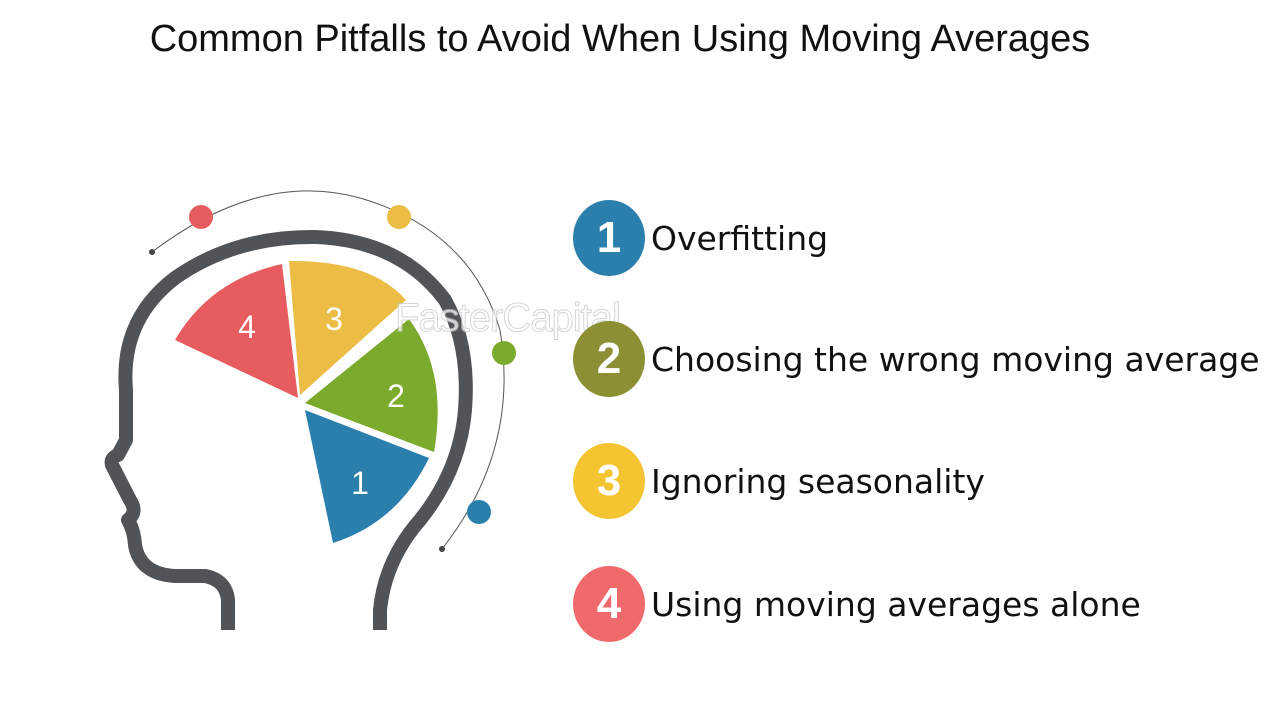  What do you see at coordinates (896, 604) in the screenshot?
I see `item-label: Using moving averages alone` at bounding box center [896, 604].